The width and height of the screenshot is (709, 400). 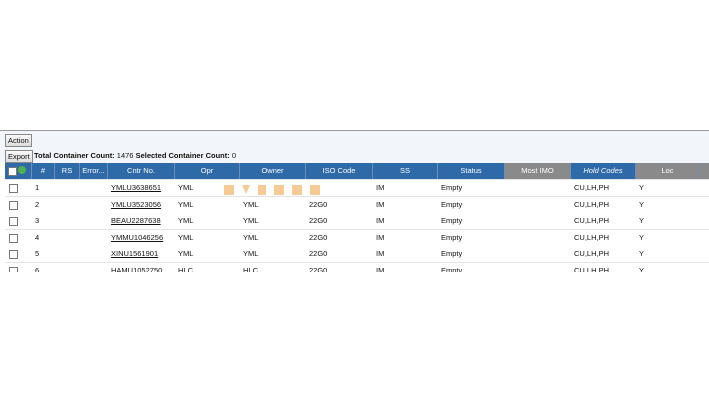 I want to click on column-header: Owner, so click(x=273, y=171).